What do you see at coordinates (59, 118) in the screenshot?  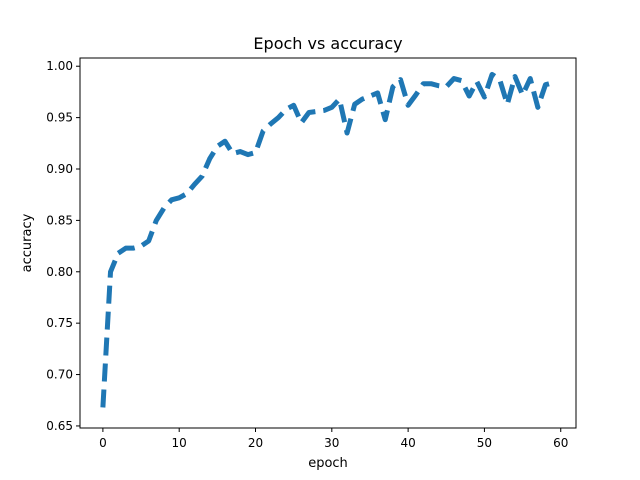 I see `y-tick-label: 0.95` at bounding box center [59, 118].